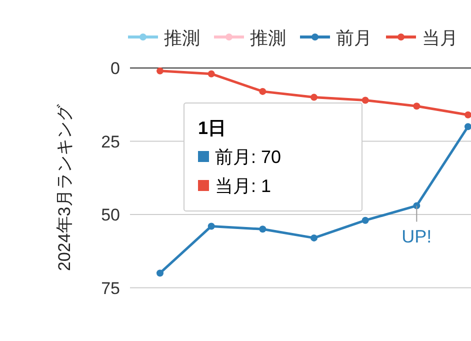 The height and width of the screenshot is (341, 471). Describe the element at coordinates (110, 288) in the screenshot. I see `y-tick-label: 75` at that location.